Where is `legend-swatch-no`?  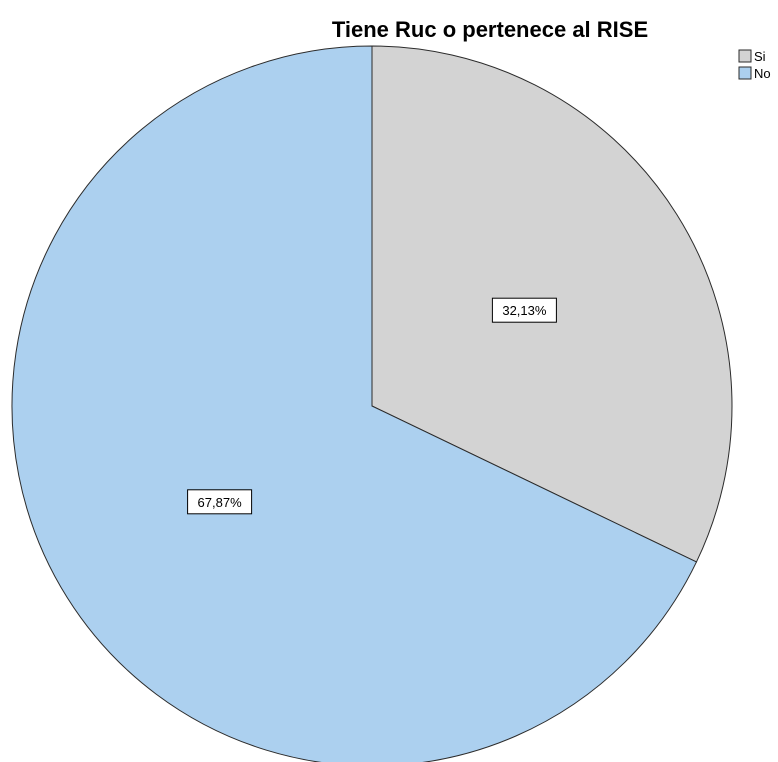 legend-swatch-no is located at coordinates (745, 73).